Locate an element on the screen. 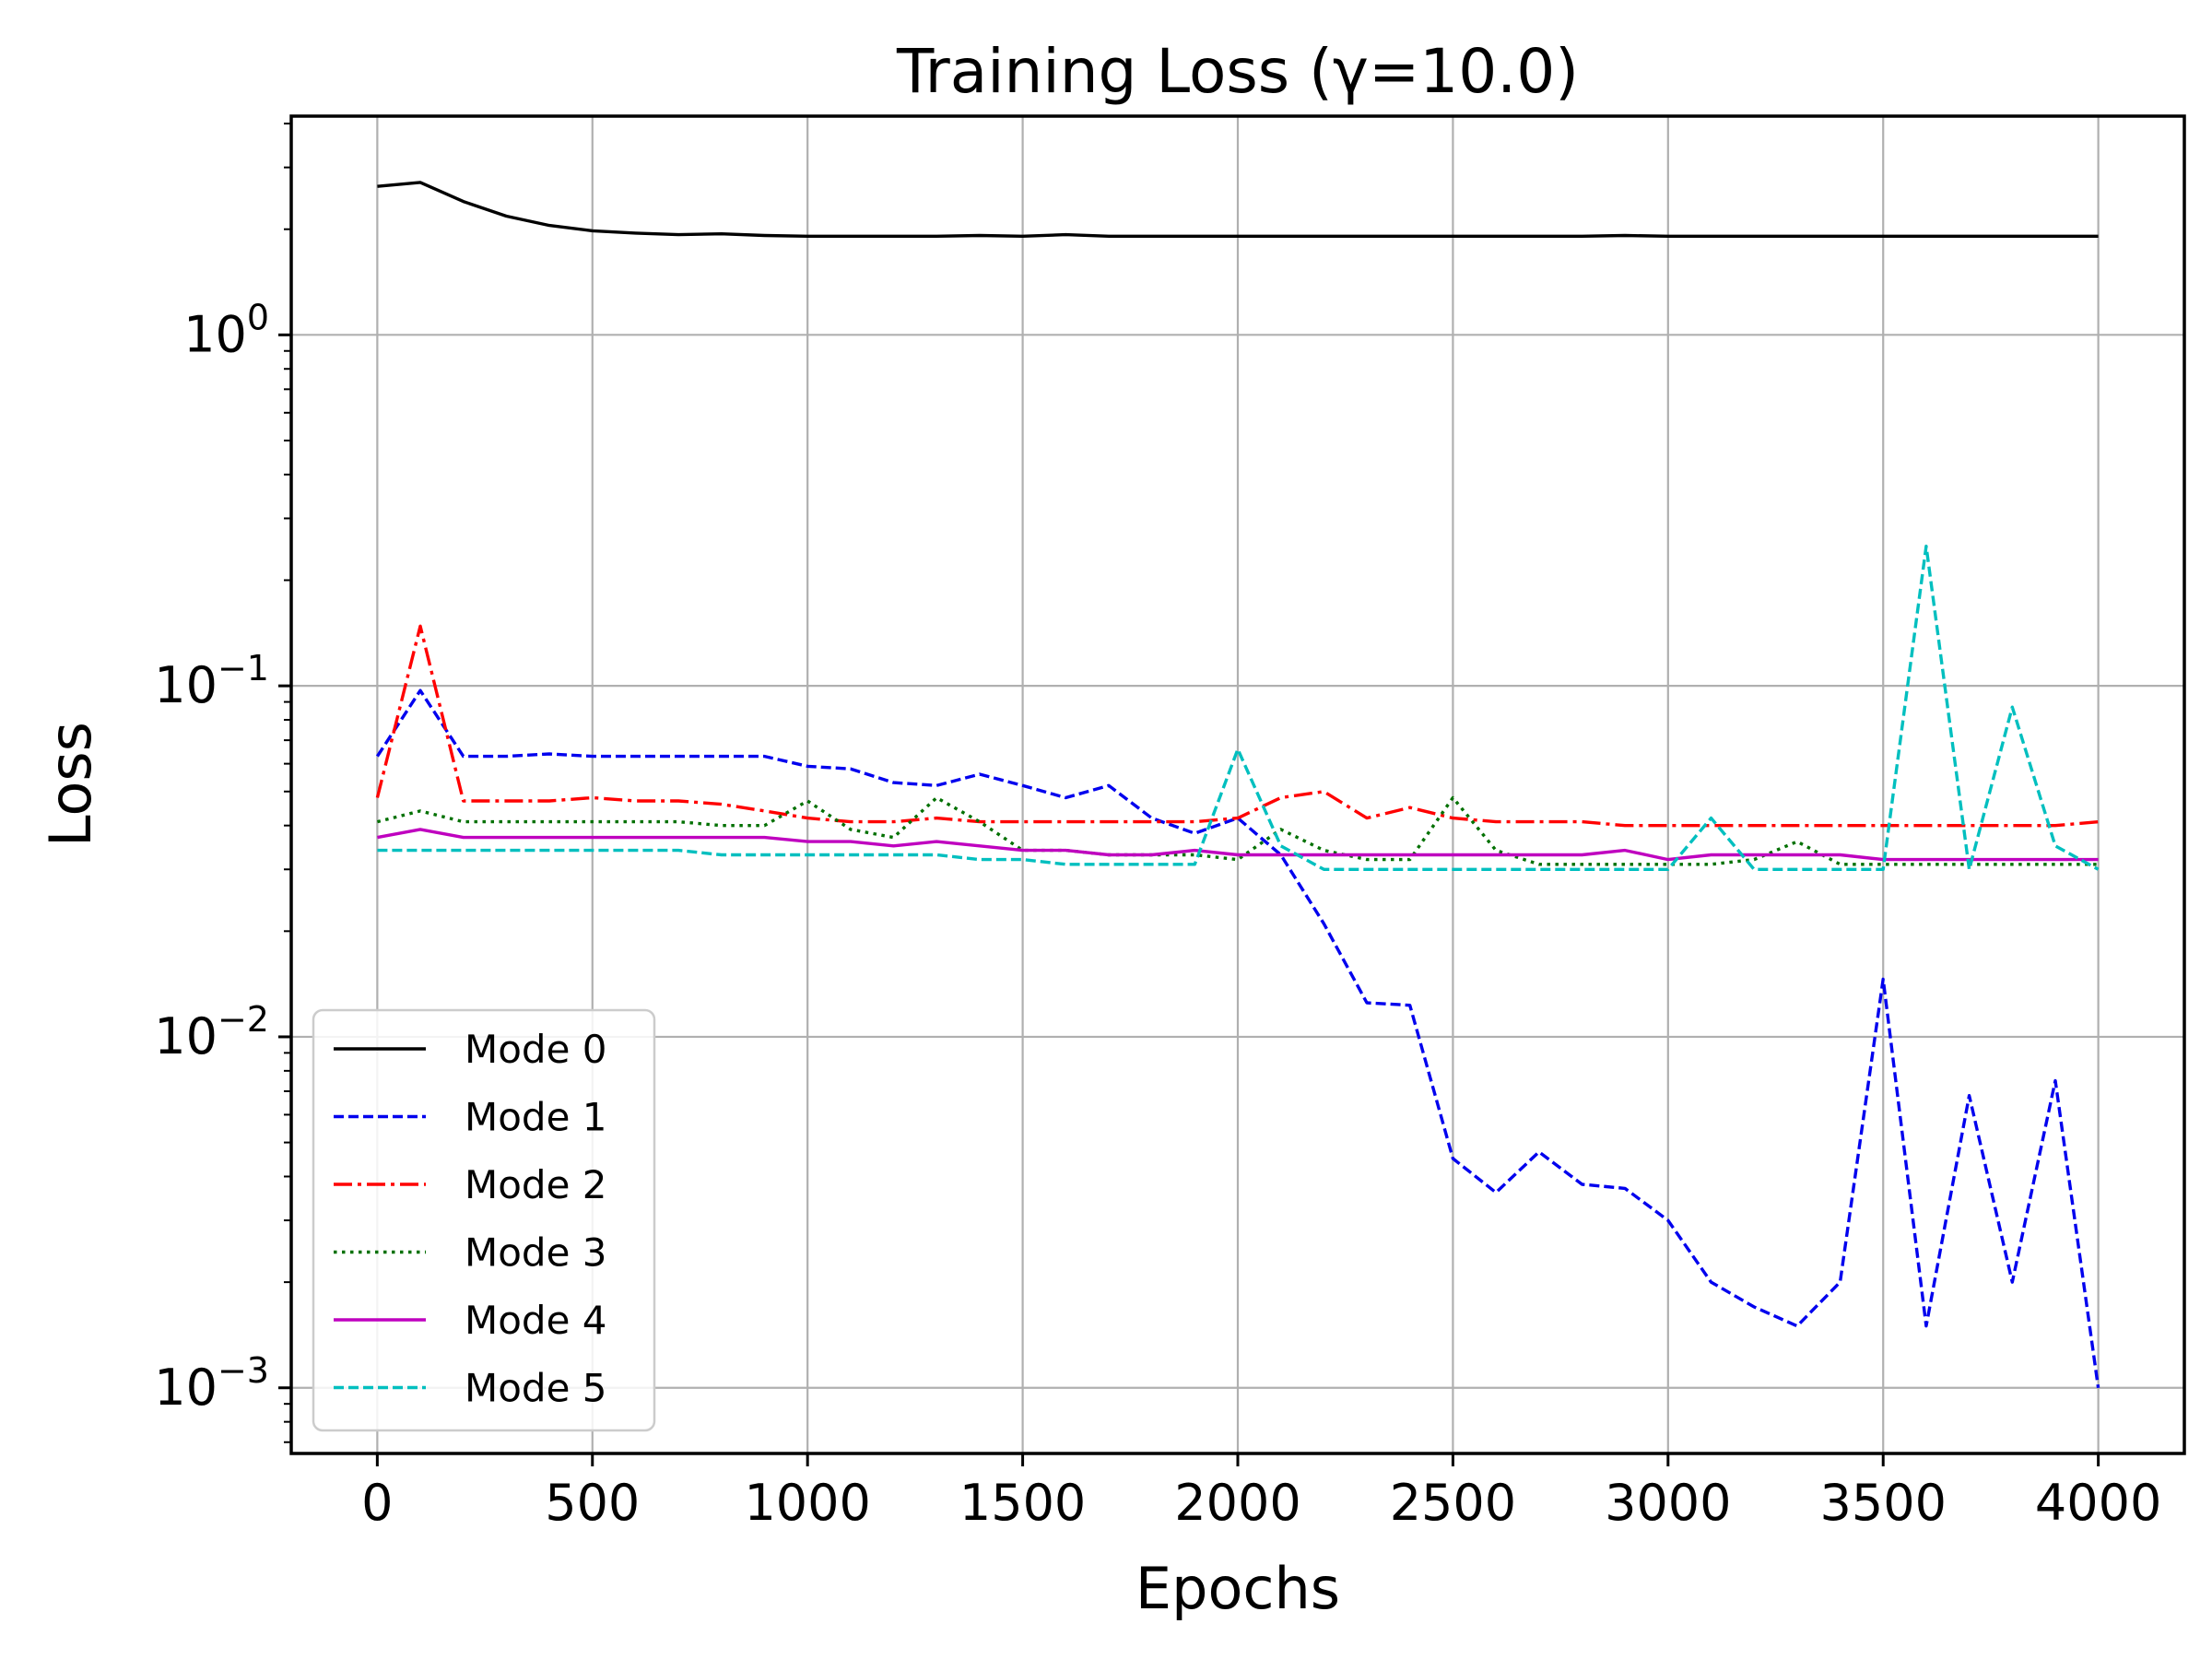  x-tick-label: 0 is located at coordinates (377, 1503).